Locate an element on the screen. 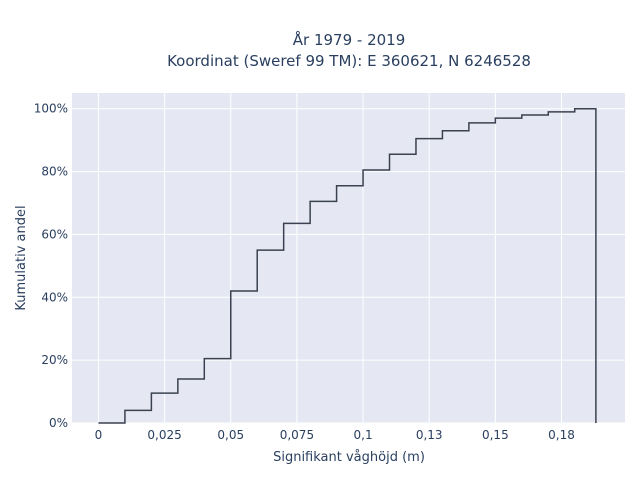 Image resolution: width=640 pixels, height=480 pixels. x-tick-label: 0,05 is located at coordinates (230, 435).